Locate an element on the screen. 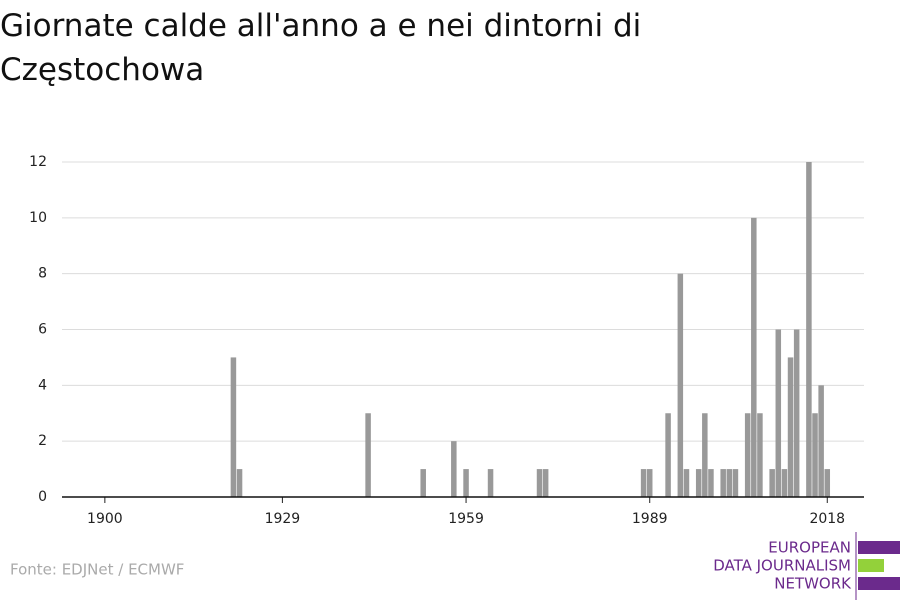 This screenshot has height=600, width=900. x-tick-label: 2018 is located at coordinates (827, 519).